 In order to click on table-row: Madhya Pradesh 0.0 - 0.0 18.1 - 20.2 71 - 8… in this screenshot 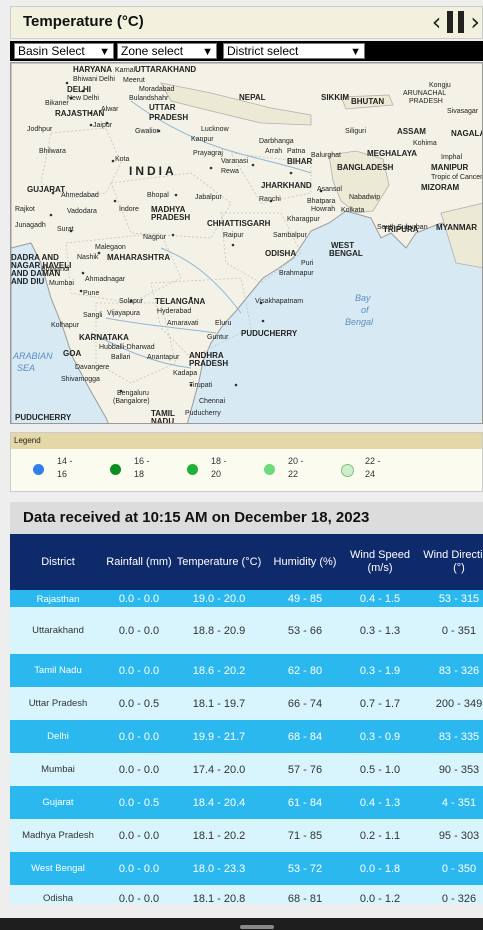, I will do `click(246, 835)`.